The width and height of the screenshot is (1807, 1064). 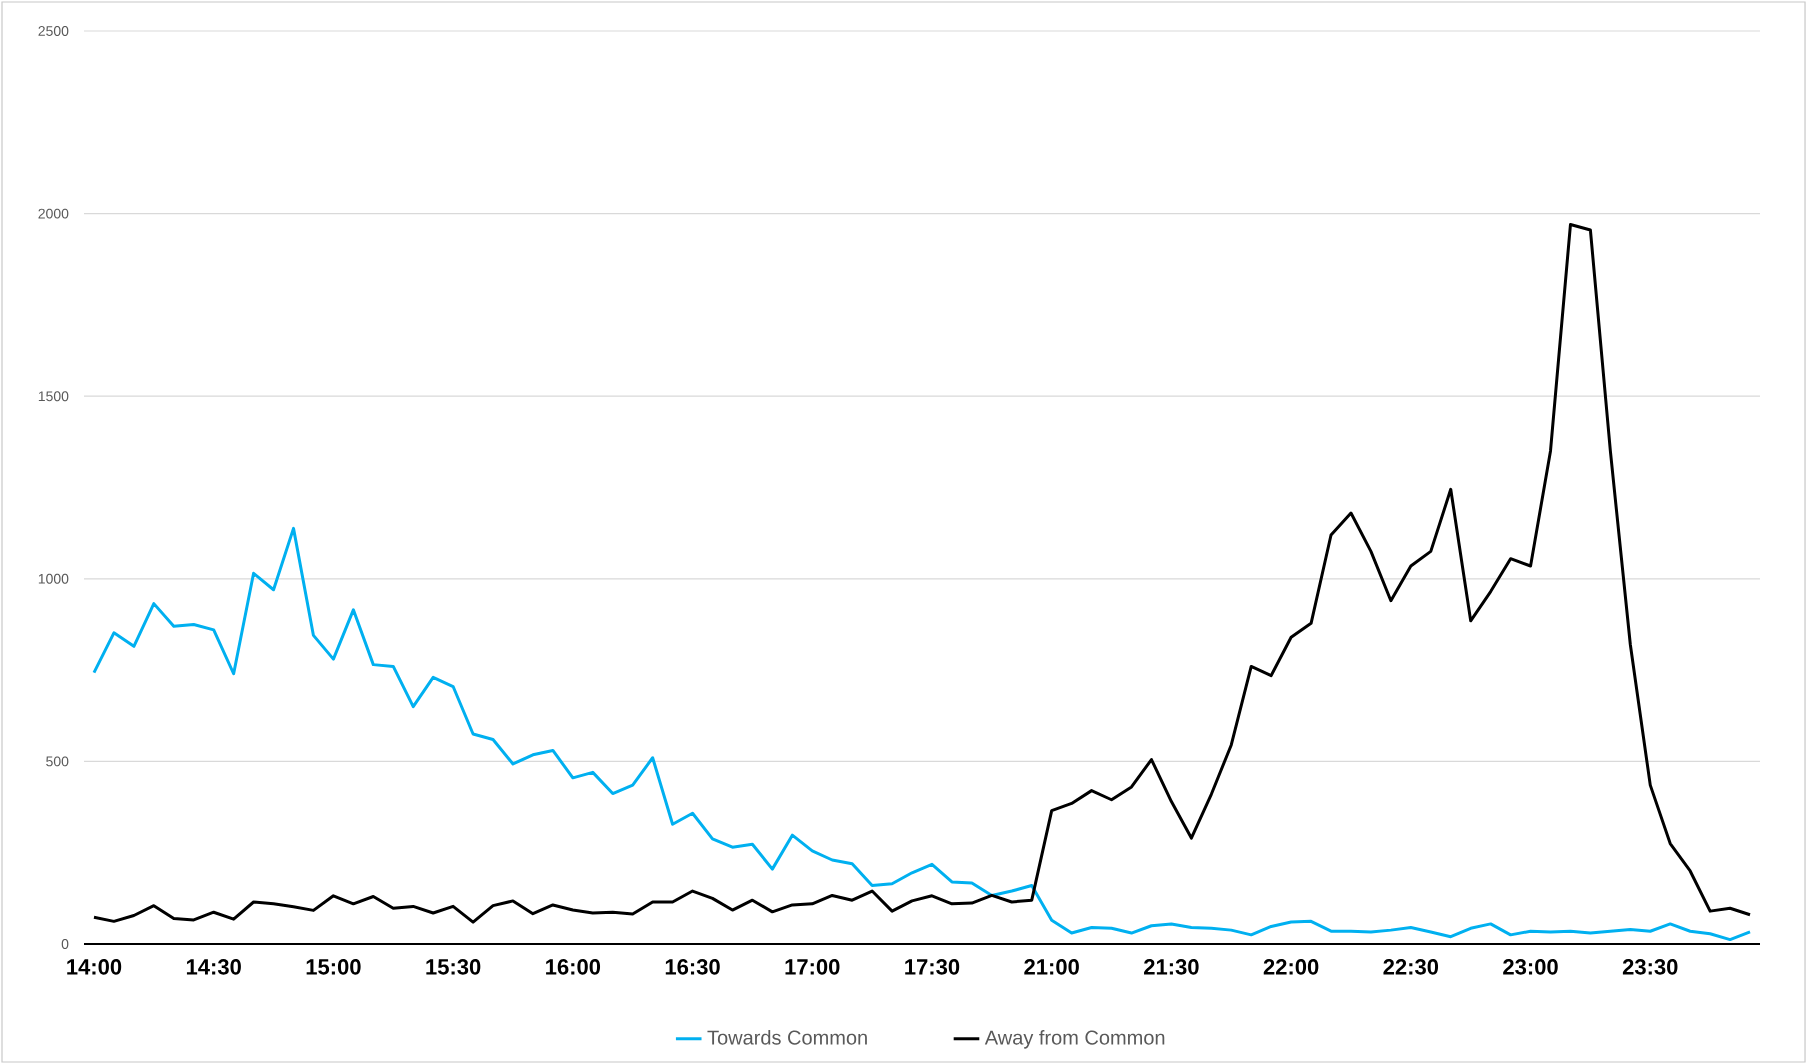 I want to click on legend-label: Towards Common, so click(x=787, y=1037).